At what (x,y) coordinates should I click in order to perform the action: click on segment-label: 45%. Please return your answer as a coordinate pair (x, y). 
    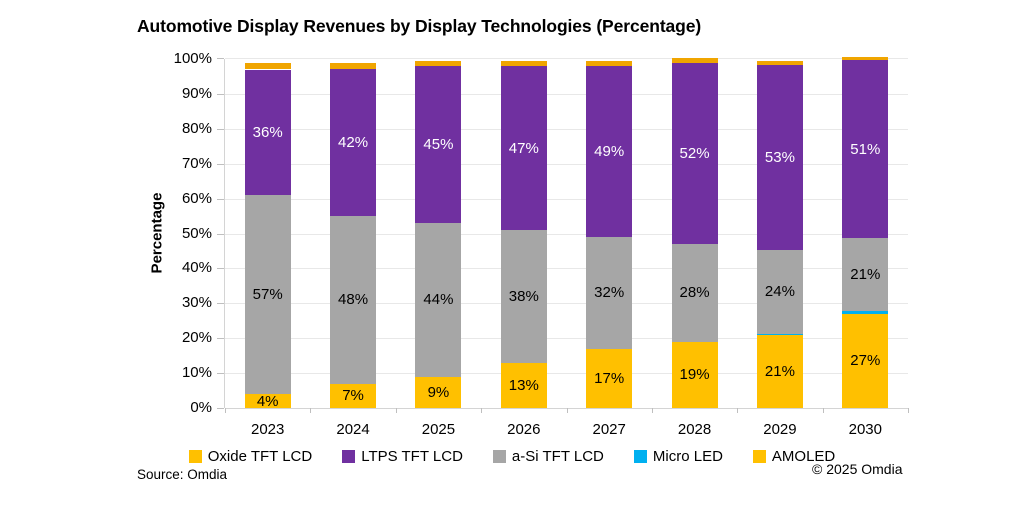
    Looking at the image, I should click on (438, 144).